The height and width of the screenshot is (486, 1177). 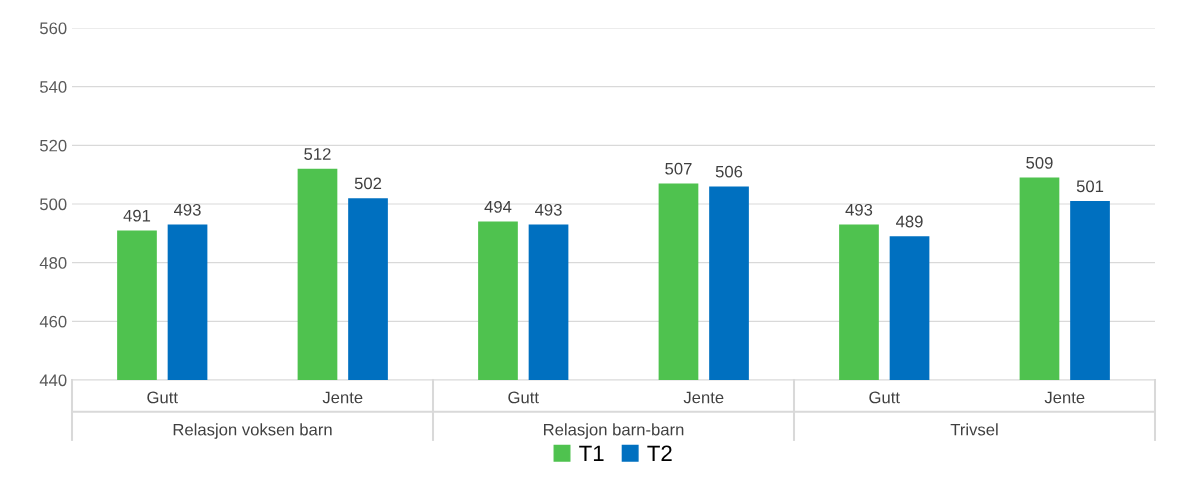 I want to click on data-label: 491, so click(x=137, y=215).